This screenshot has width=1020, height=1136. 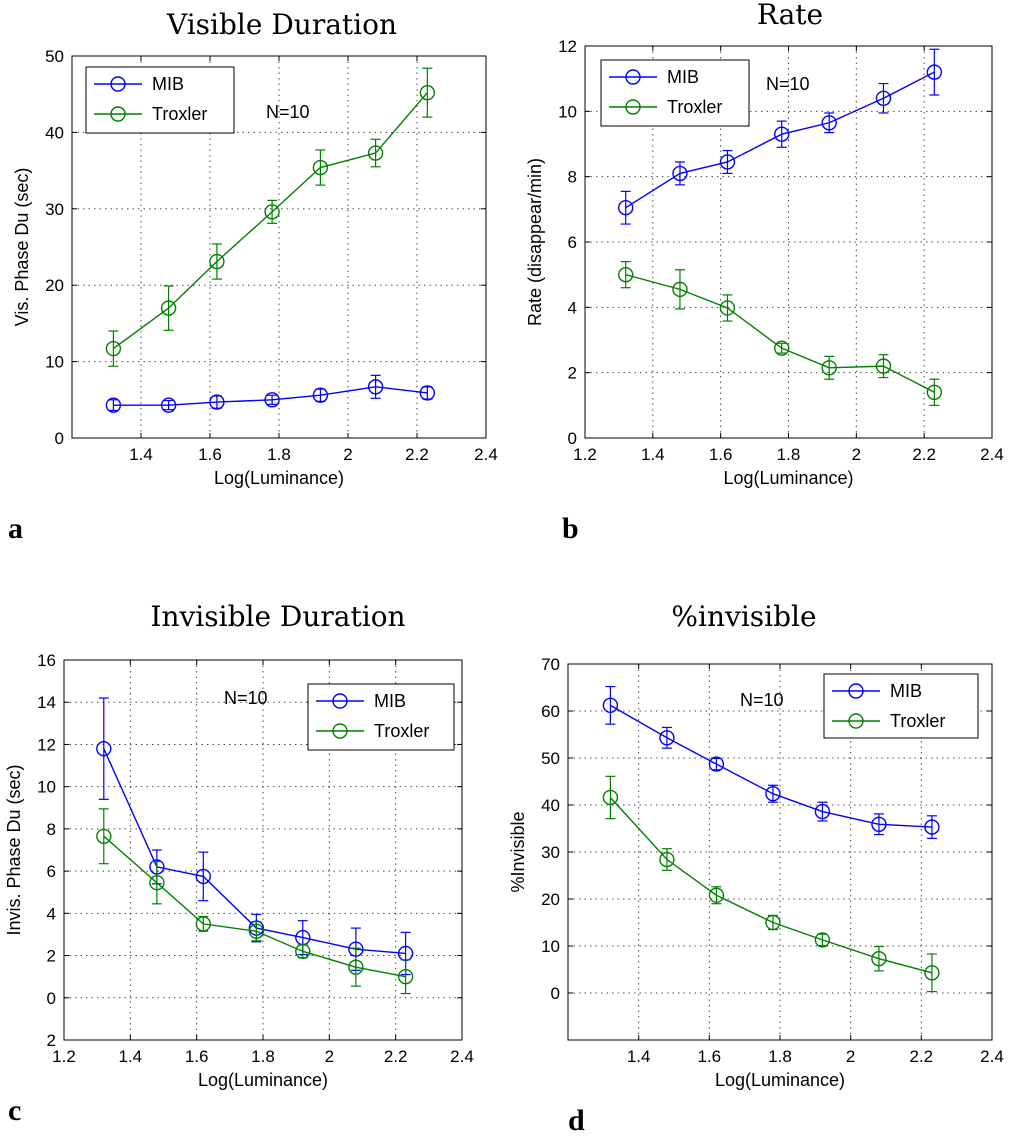 I want to click on y-axis-label: Invis. Phase Du (sec), so click(x=14, y=849).